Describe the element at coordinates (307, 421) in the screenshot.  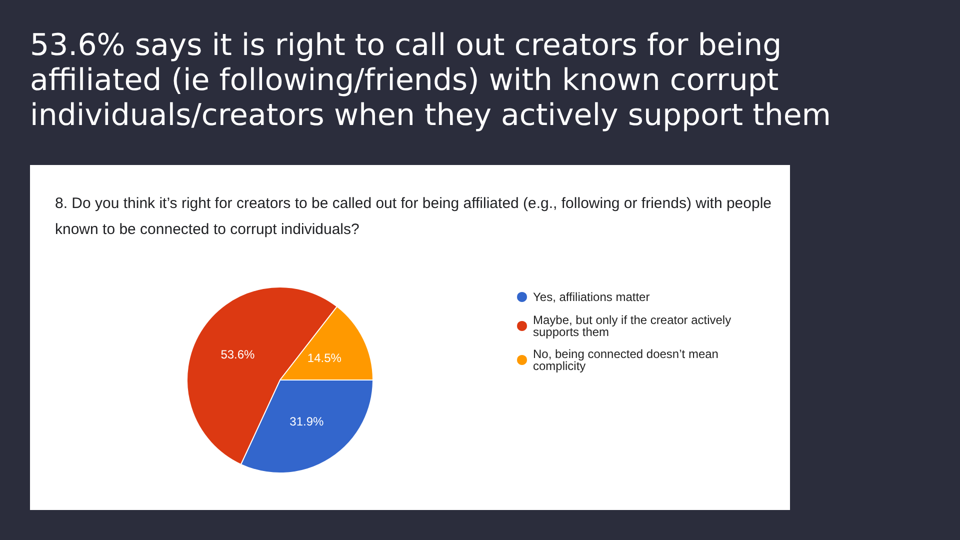
I see `data-label: 31.9%` at that location.